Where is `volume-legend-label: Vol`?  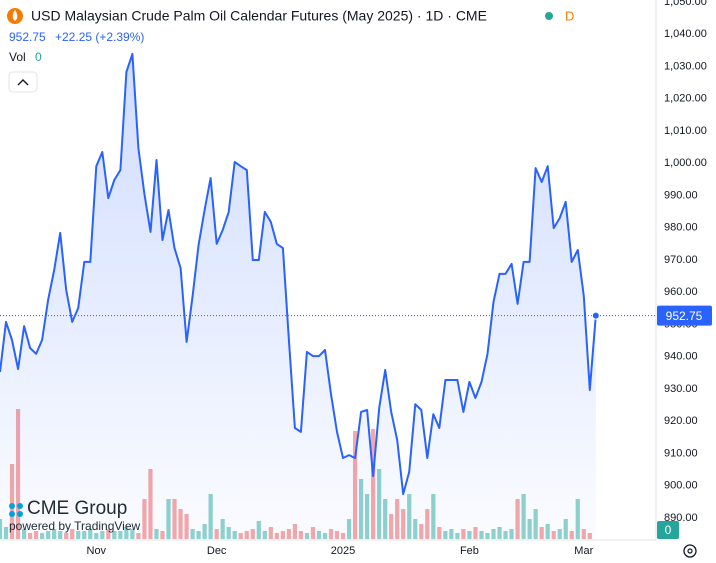 volume-legend-label: Vol is located at coordinates (17, 57).